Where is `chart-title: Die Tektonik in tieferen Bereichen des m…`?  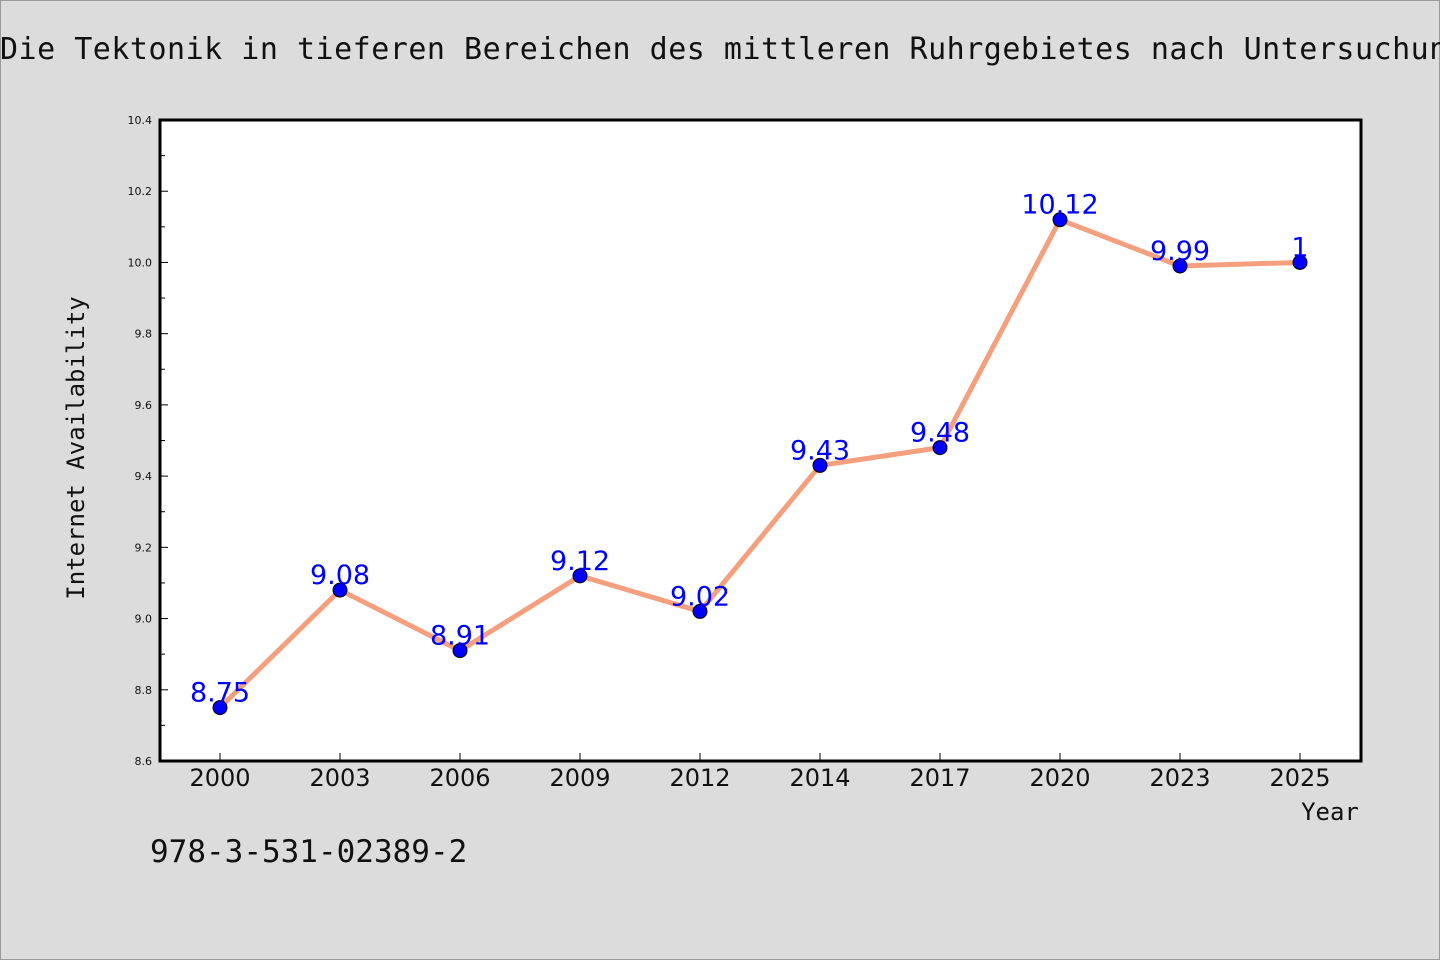
chart-title: Die Tektonik in tieferen Bereichen des m… is located at coordinates (720, 49).